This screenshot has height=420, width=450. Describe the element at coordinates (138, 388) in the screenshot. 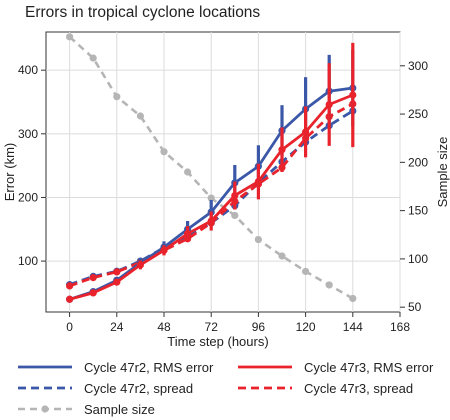

I see `legend-label: Cycle 47r2, spread` at that location.